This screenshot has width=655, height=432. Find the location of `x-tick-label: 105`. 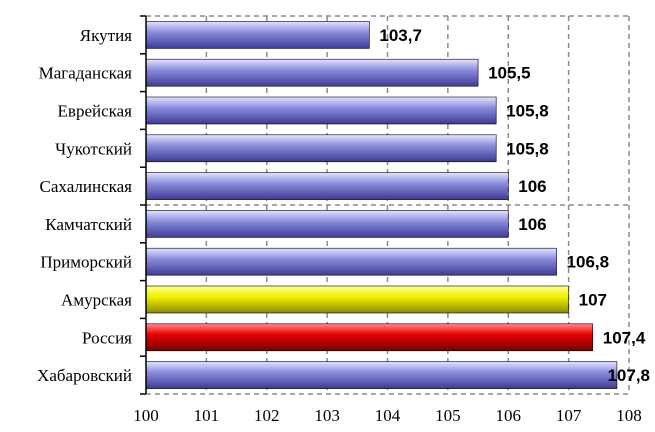

x-tick-label: 105 is located at coordinates (448, 415).